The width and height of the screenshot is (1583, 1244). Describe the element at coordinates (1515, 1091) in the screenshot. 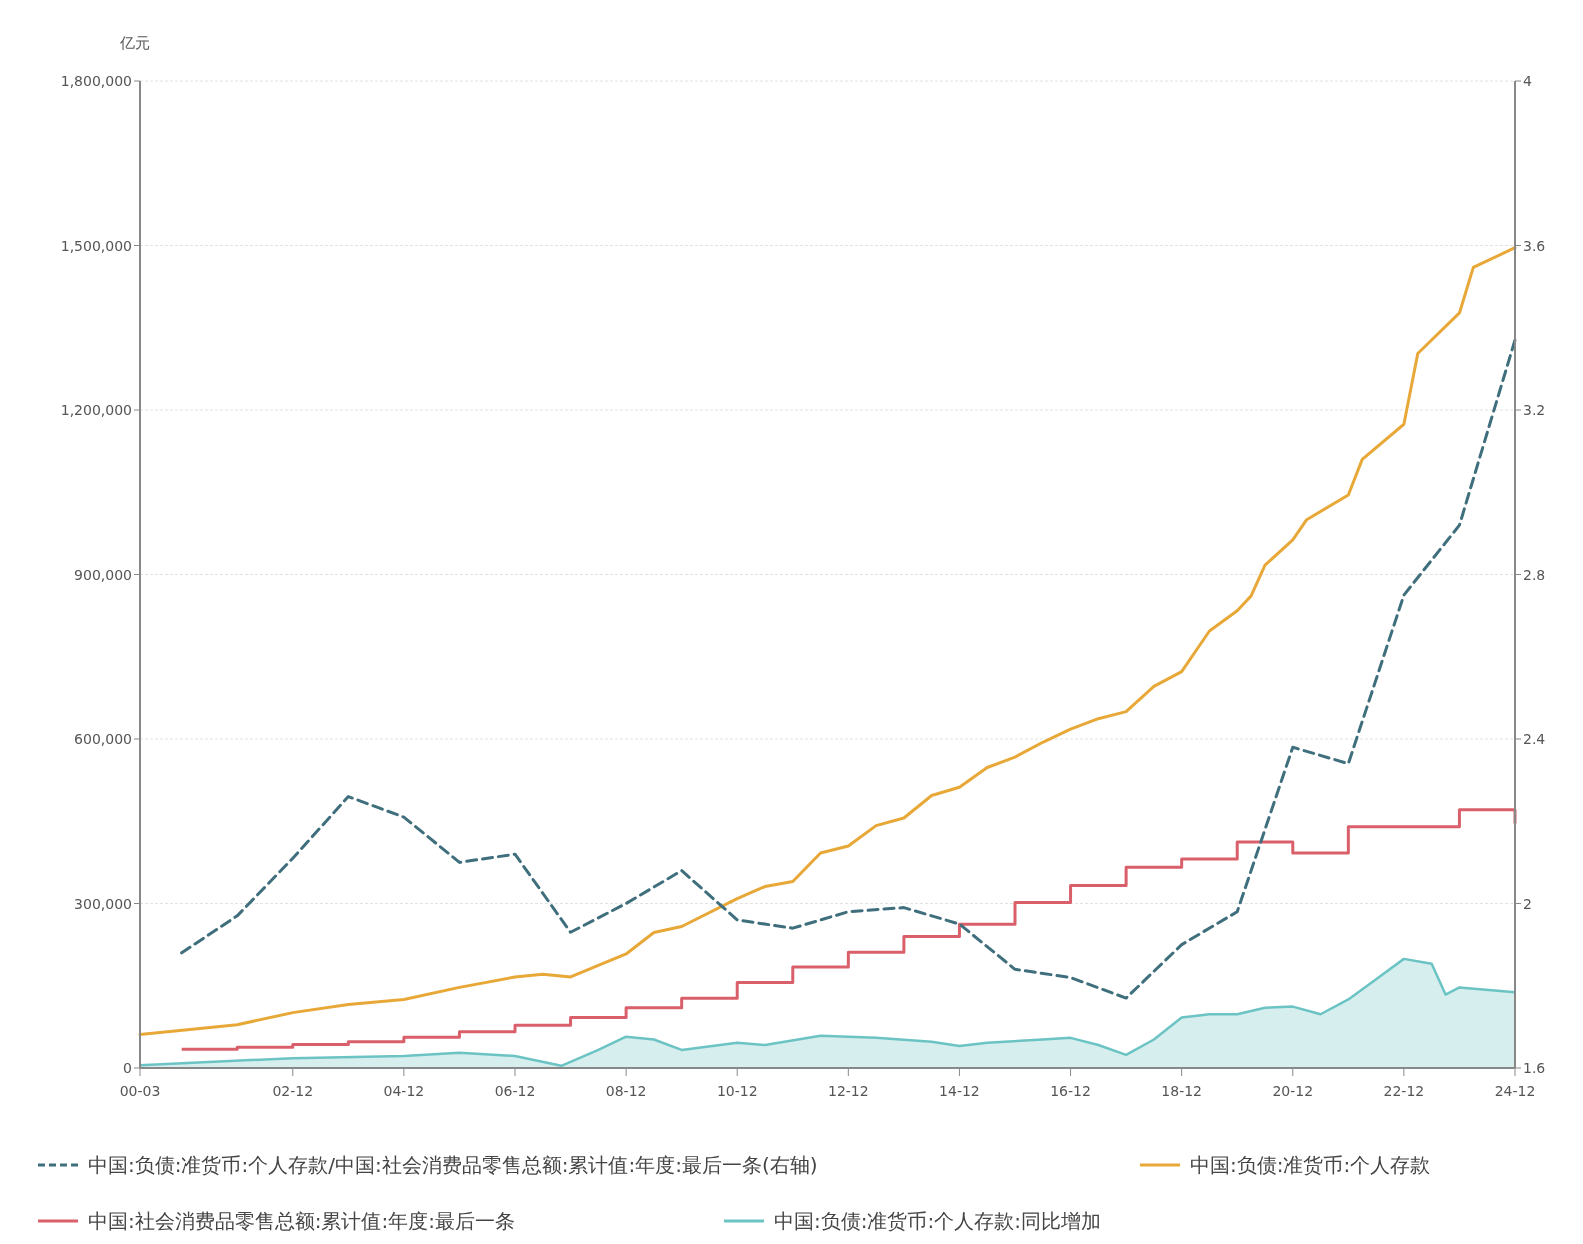

I see `x-tick-label: 24-12` at that location.